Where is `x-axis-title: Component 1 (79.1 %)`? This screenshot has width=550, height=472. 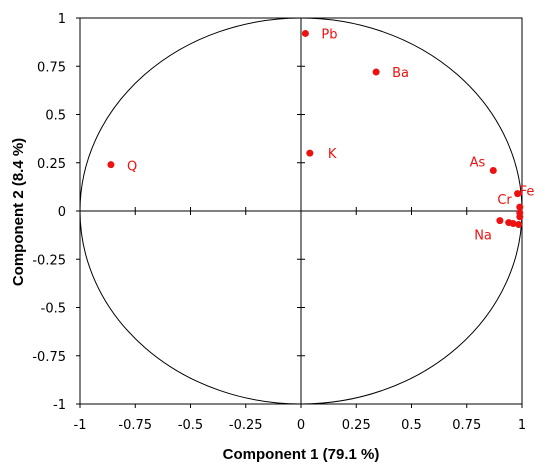
x-axis-title: Component 1 (79.1 %) is located at coordinates (301, 454).